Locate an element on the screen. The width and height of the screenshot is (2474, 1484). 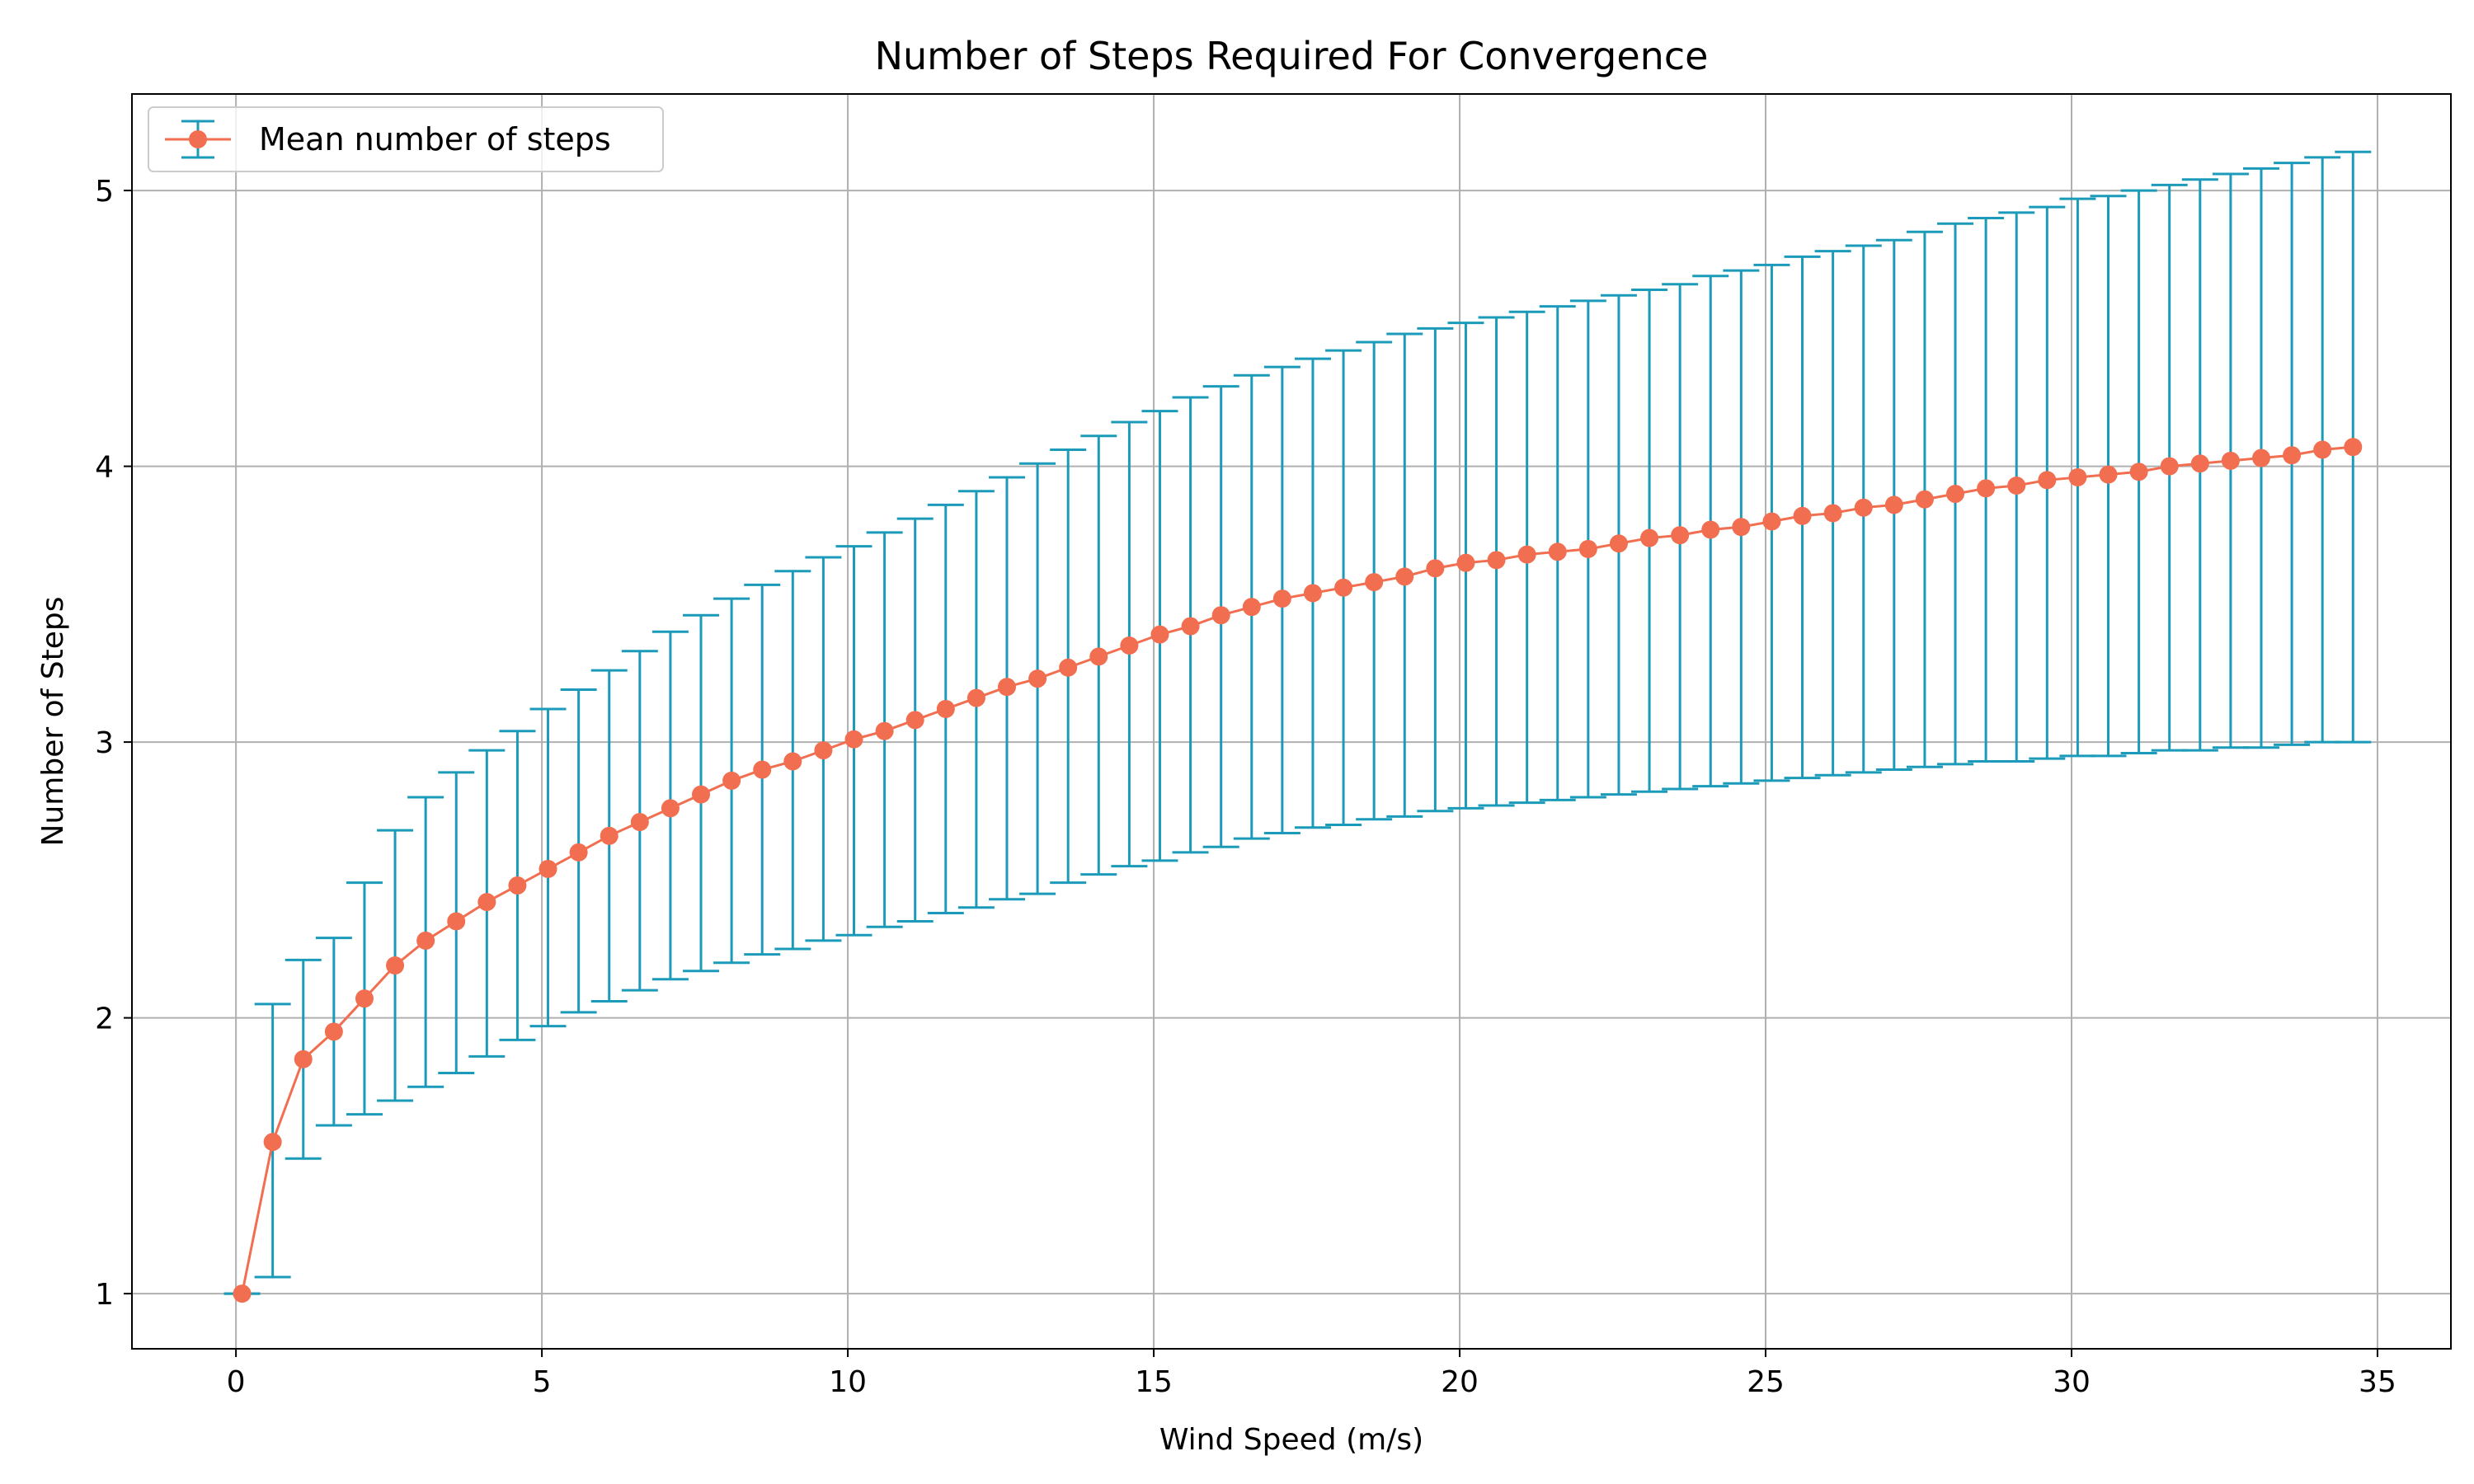
x-tick-label: 15 is located at coordinates (1154, 1382).